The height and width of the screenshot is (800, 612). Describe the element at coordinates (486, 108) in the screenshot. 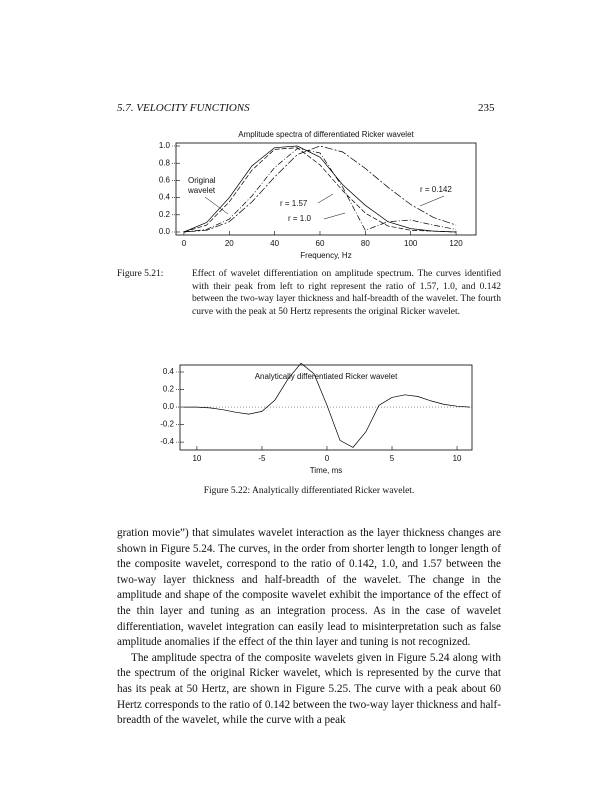

I see `page-number: 235` at that location.